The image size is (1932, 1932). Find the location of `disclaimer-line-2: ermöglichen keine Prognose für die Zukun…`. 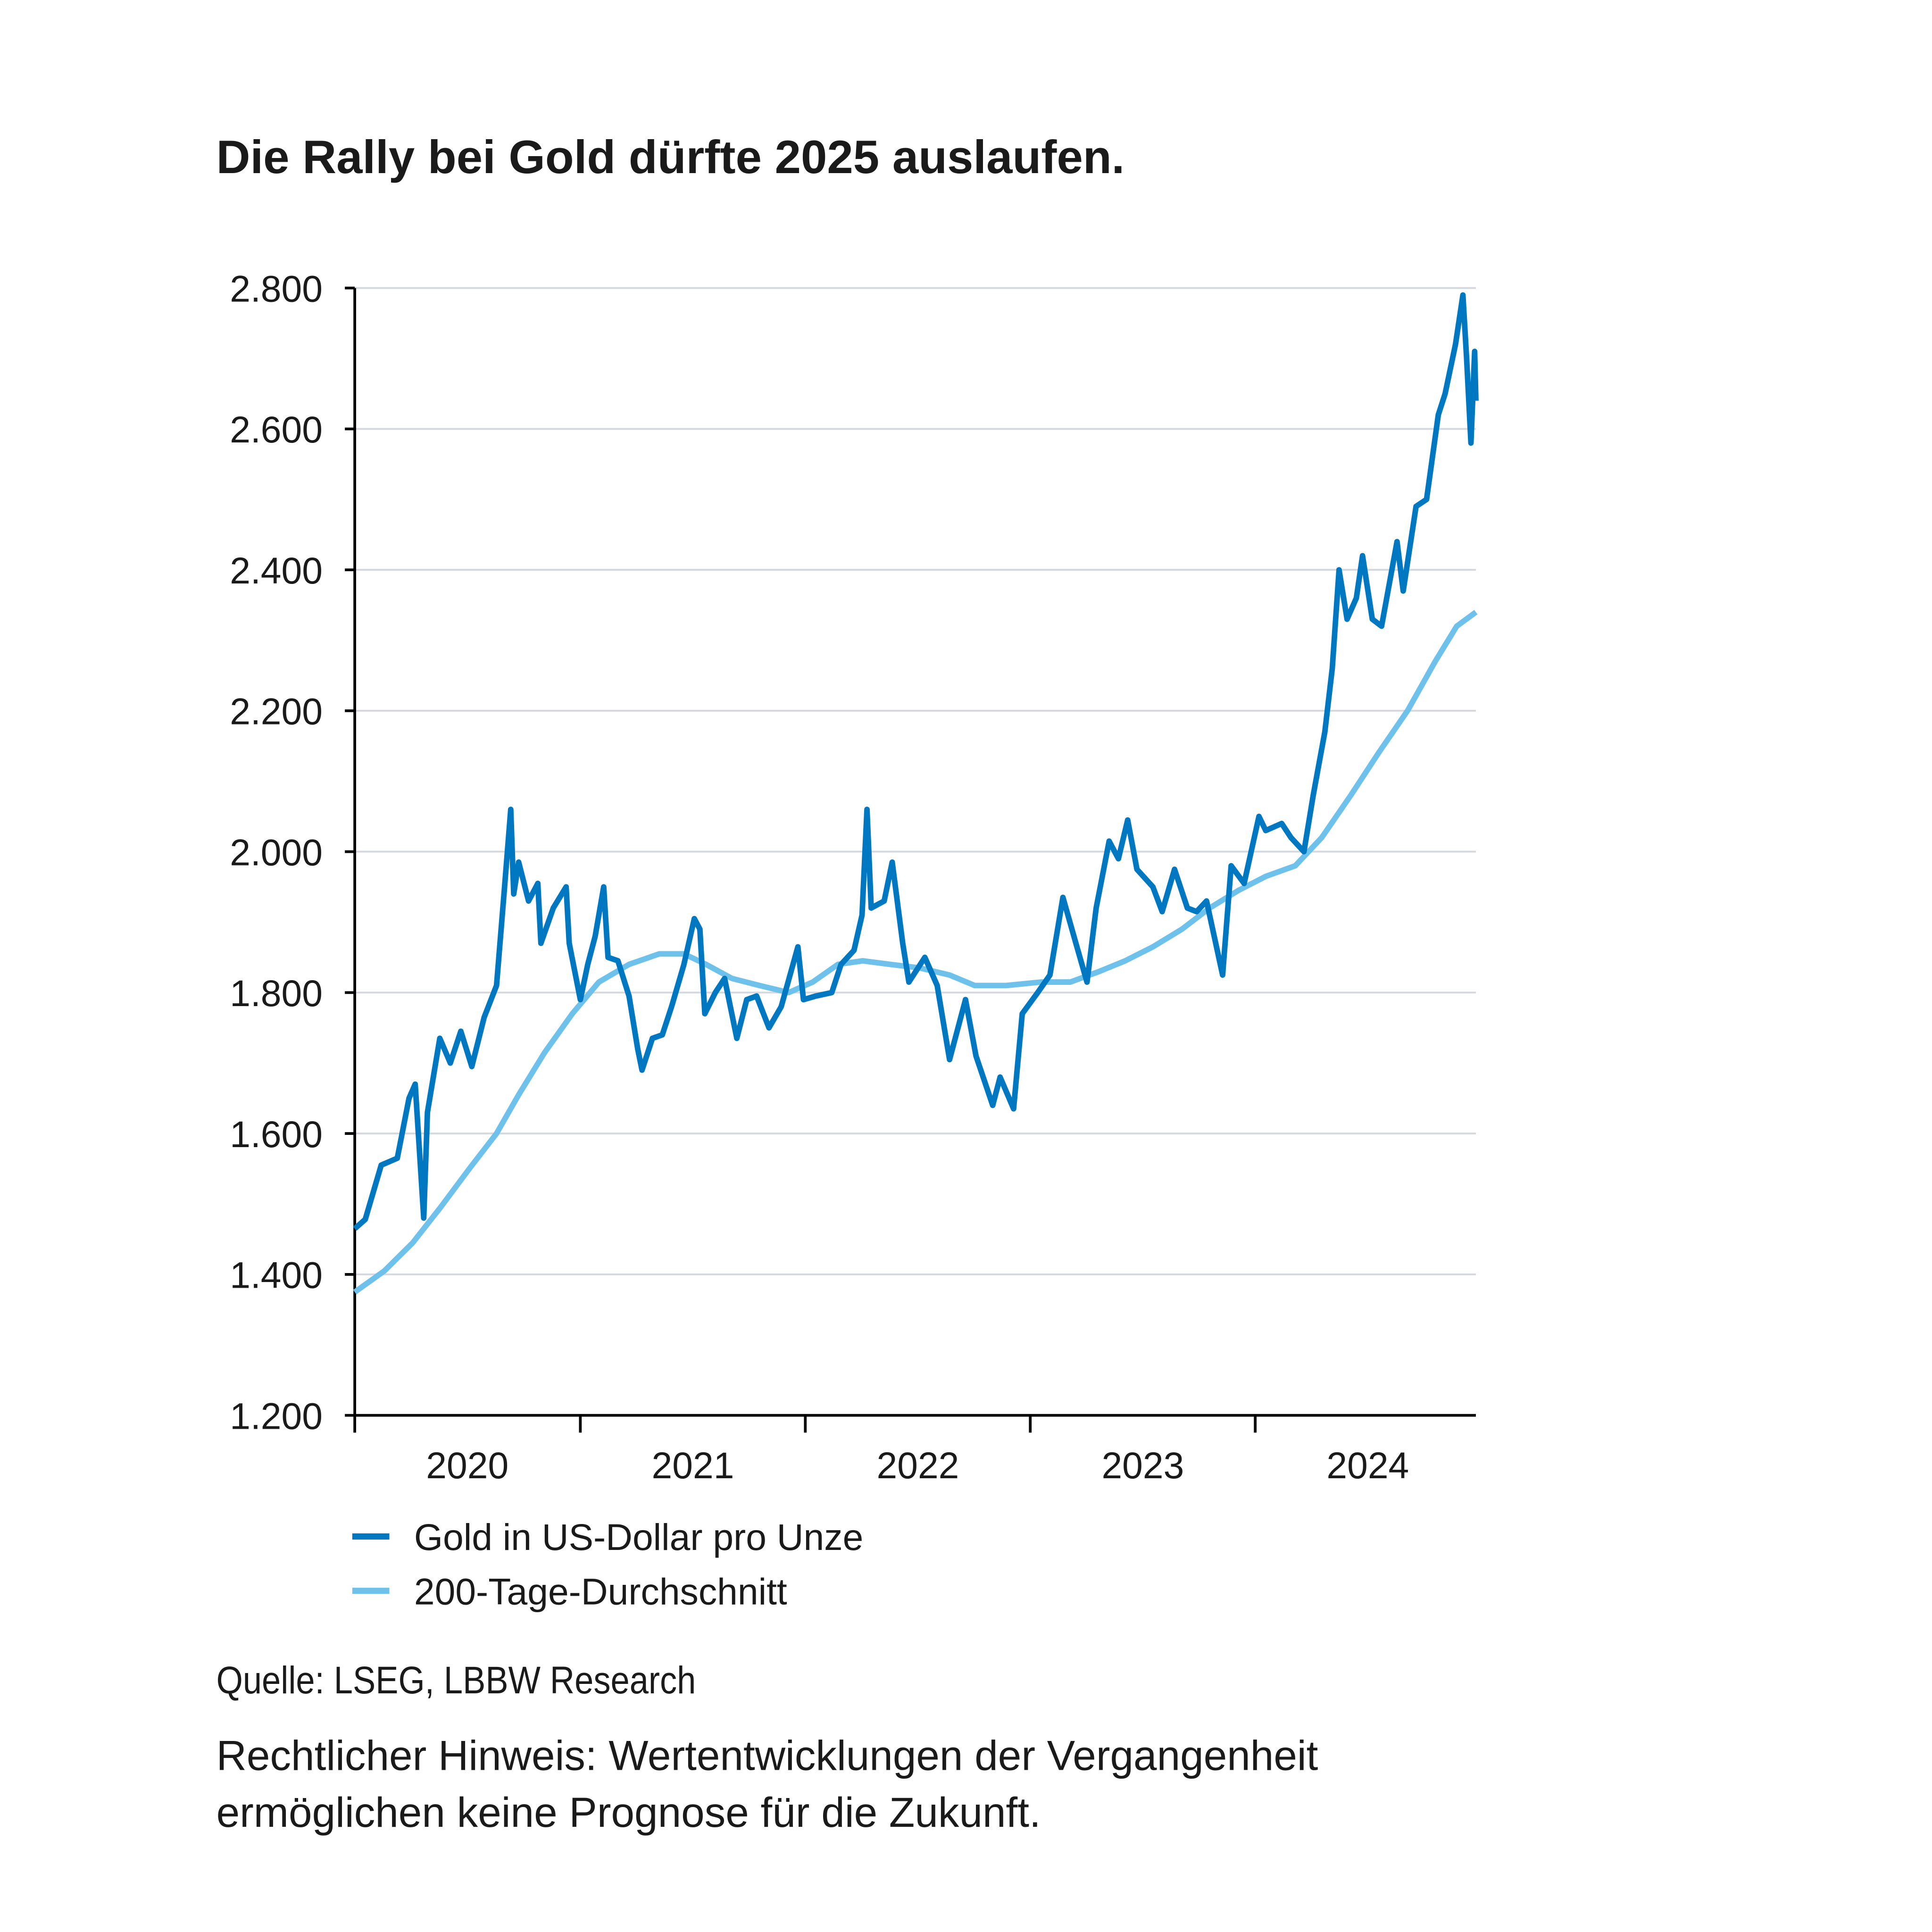

disclaimer-line-2: ermöglichen keine Prognose für die Zukun… is located at coordinates (629, 1812).